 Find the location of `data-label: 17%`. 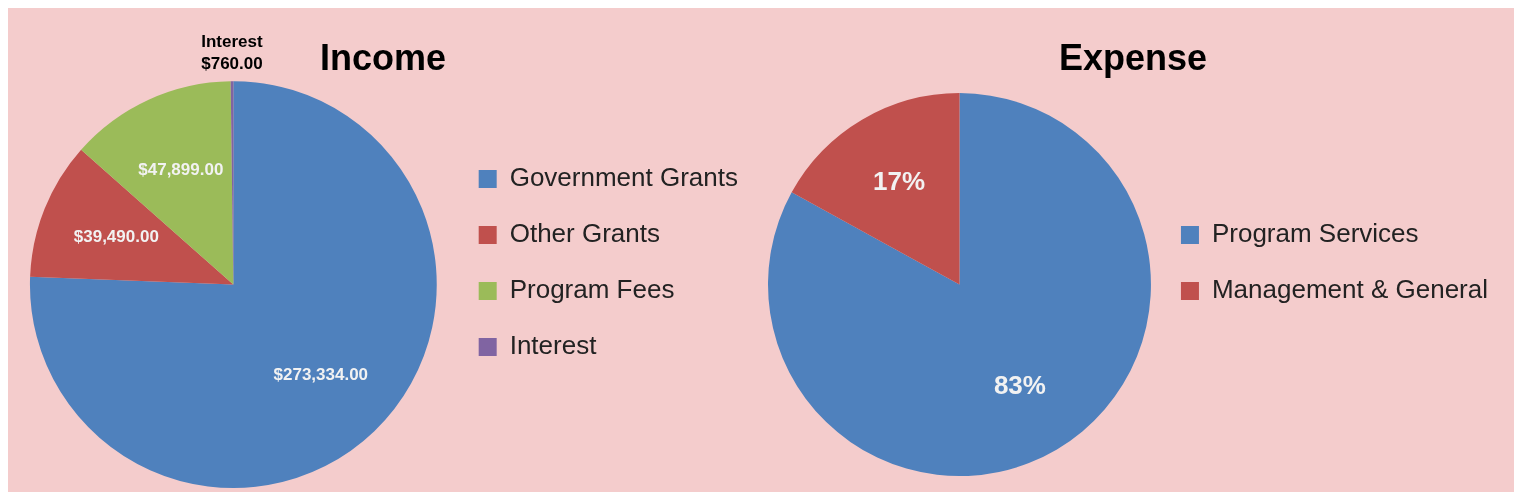

data-label: 17% is located at coordinates (899, 180).